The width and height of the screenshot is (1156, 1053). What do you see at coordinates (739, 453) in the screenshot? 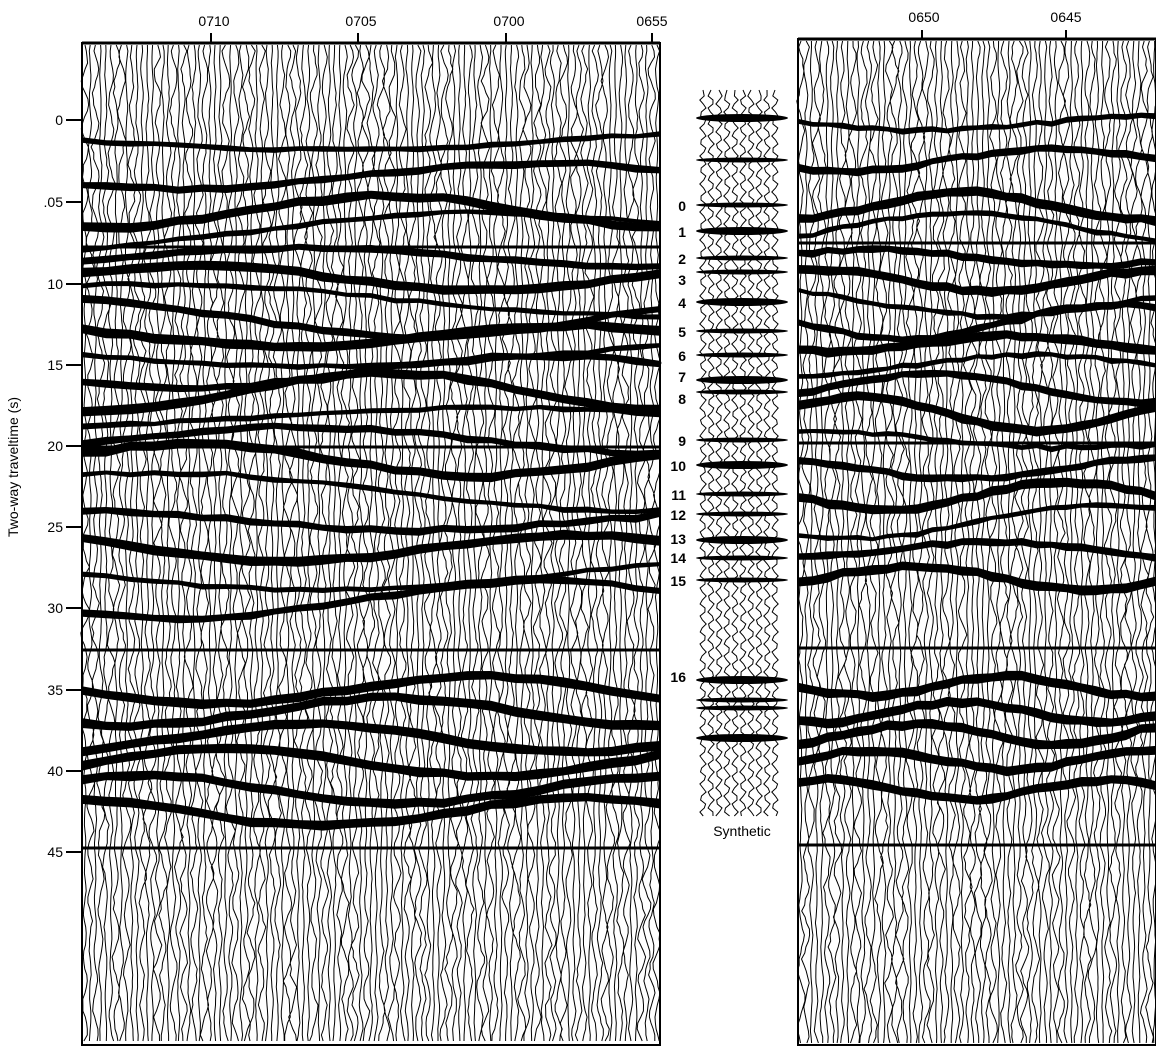
I see `synthetic-traces` at bounding box center [739, 453].